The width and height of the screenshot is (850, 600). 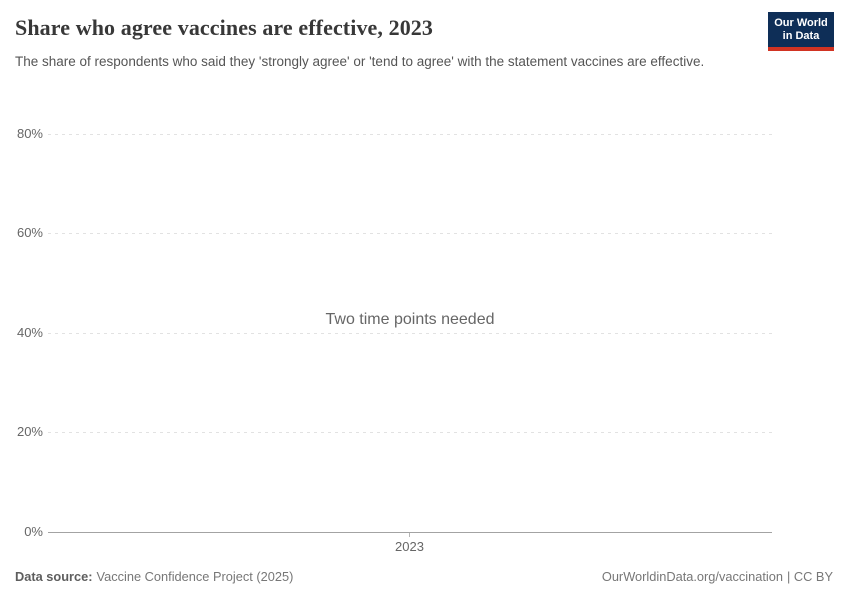 What do you see at coordinates (410, 532) in the screenshot?
I see `x-axis-line` at bounding box center [410, 532].